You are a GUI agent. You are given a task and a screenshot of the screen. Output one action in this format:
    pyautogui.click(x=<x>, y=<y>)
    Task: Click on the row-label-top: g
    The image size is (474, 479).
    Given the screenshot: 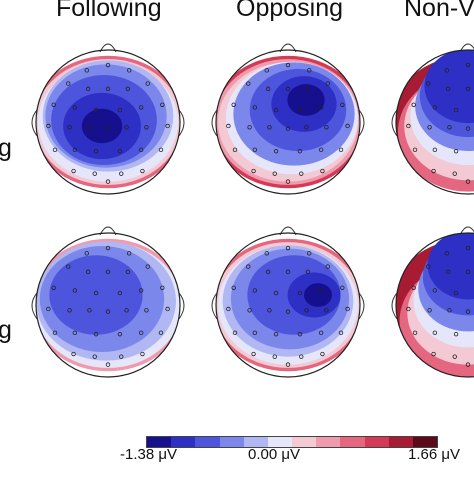 What is the action you would take?
    pyautogui.click(x=6, y=148)
    